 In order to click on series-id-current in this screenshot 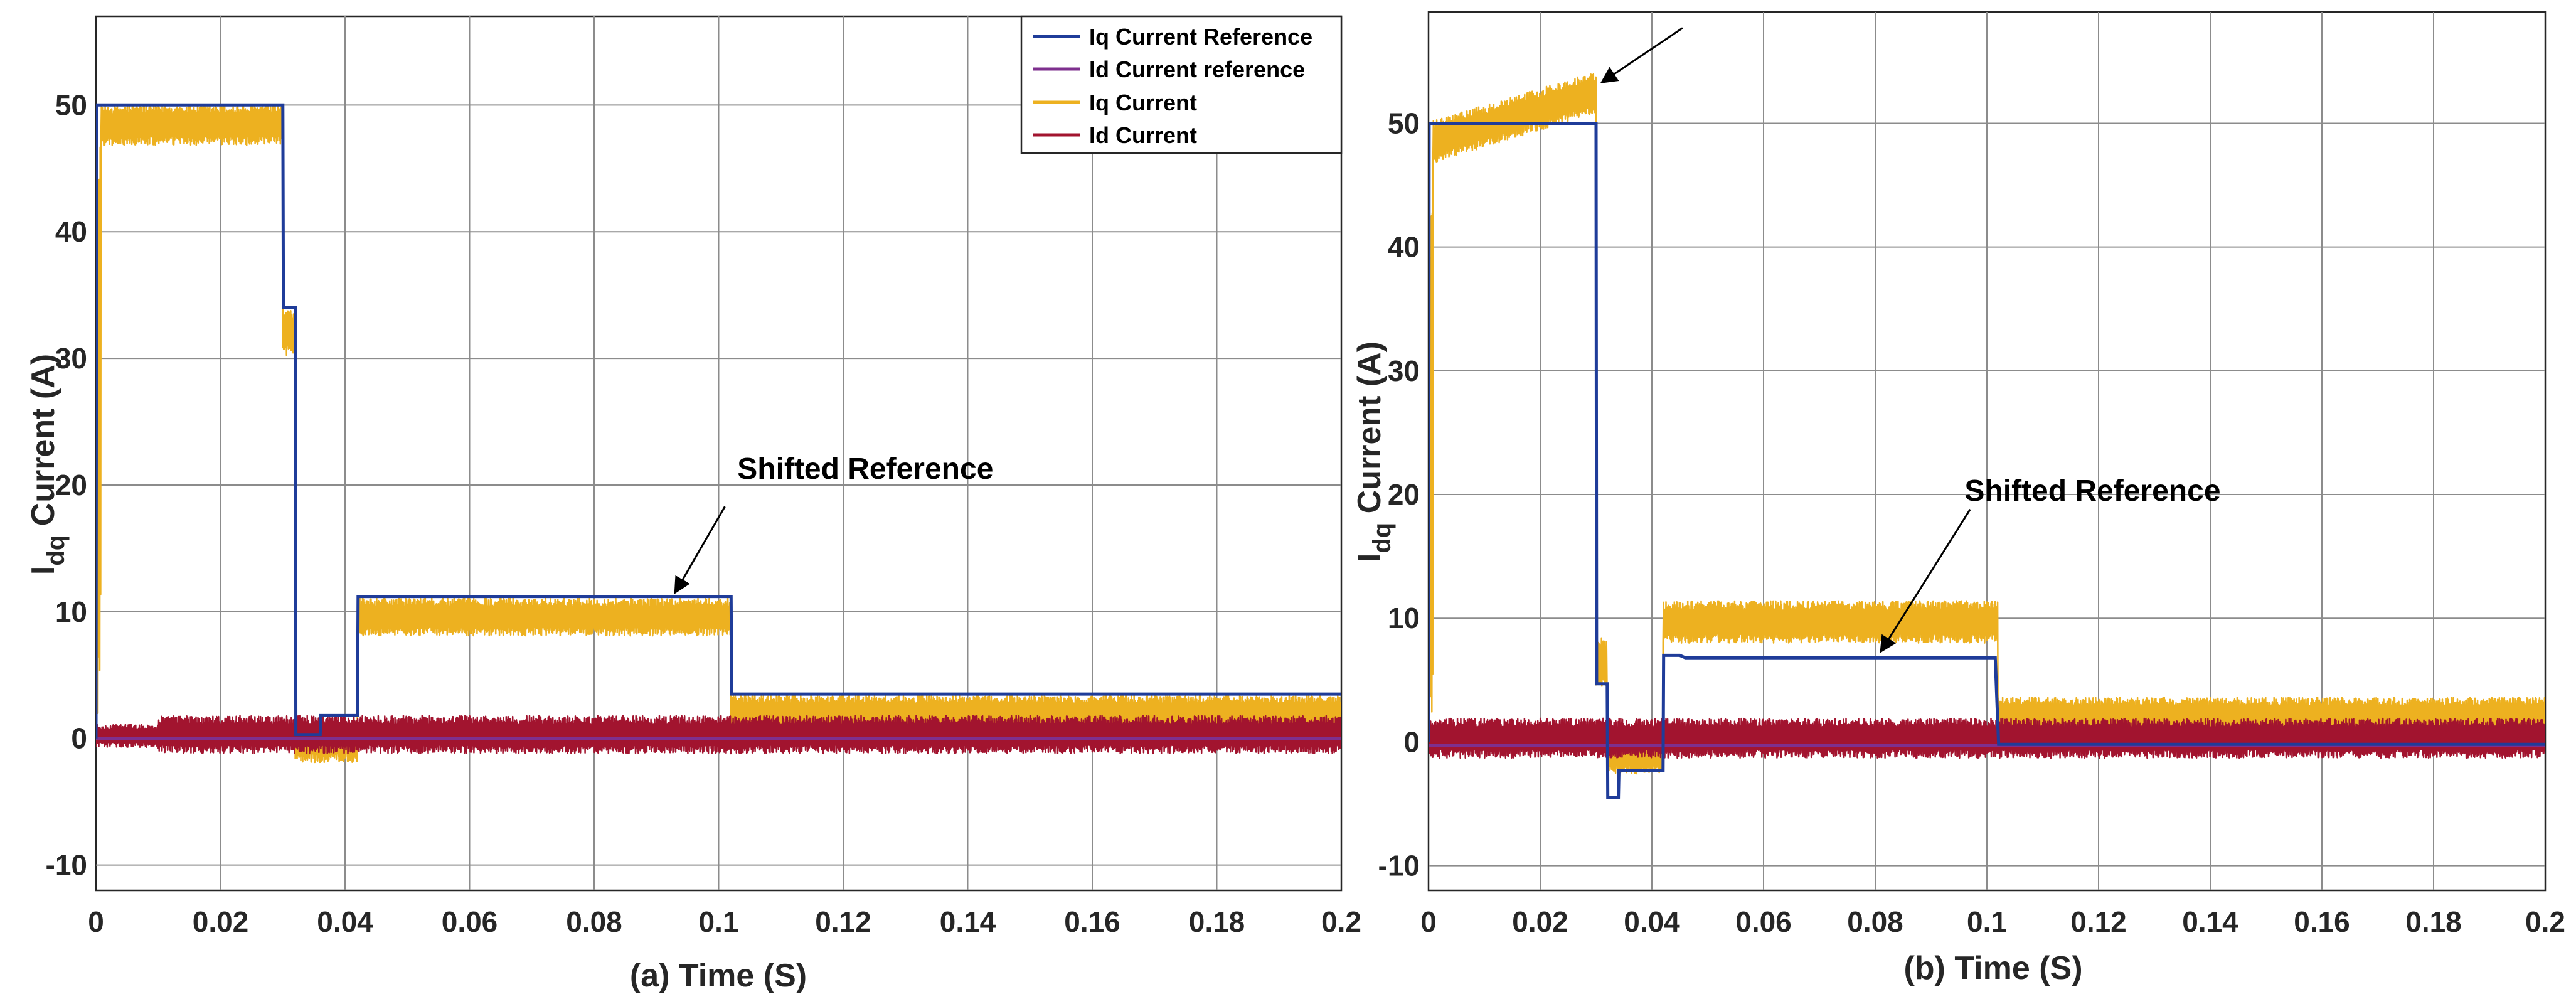, I will do `click(719, 735)`.